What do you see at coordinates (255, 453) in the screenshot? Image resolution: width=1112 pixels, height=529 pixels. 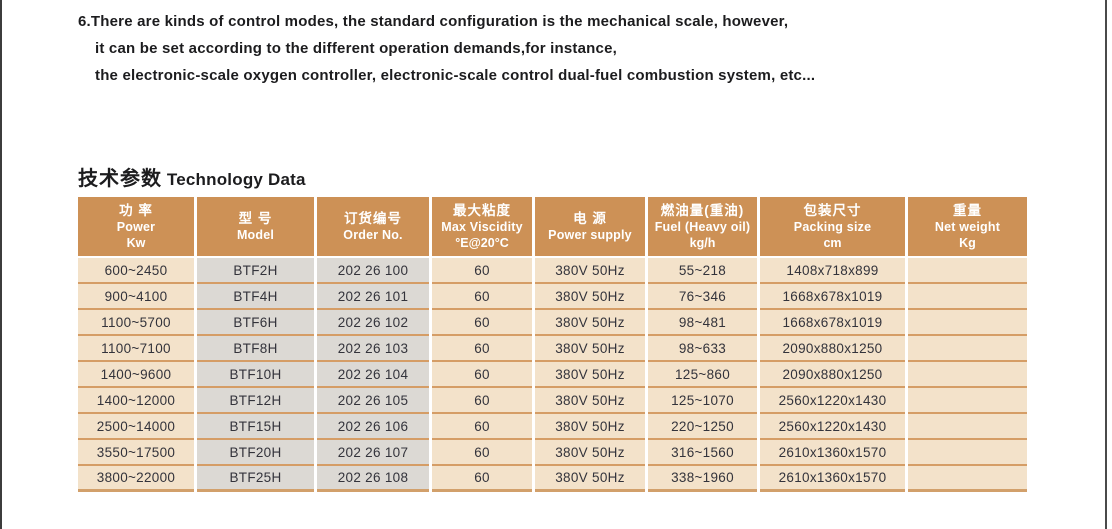 I see `cell-model: BTF20H` at bounding box center [255, 453].